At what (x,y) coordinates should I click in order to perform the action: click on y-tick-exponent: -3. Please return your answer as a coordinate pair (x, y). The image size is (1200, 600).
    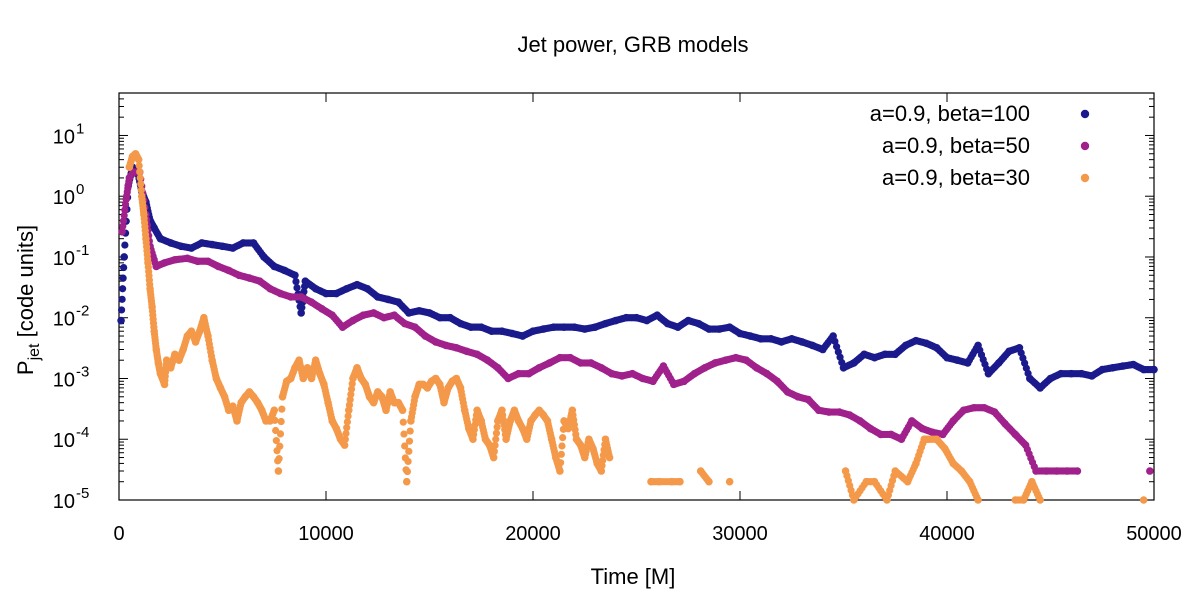
    Looking at the image, I should click on (82, 371).